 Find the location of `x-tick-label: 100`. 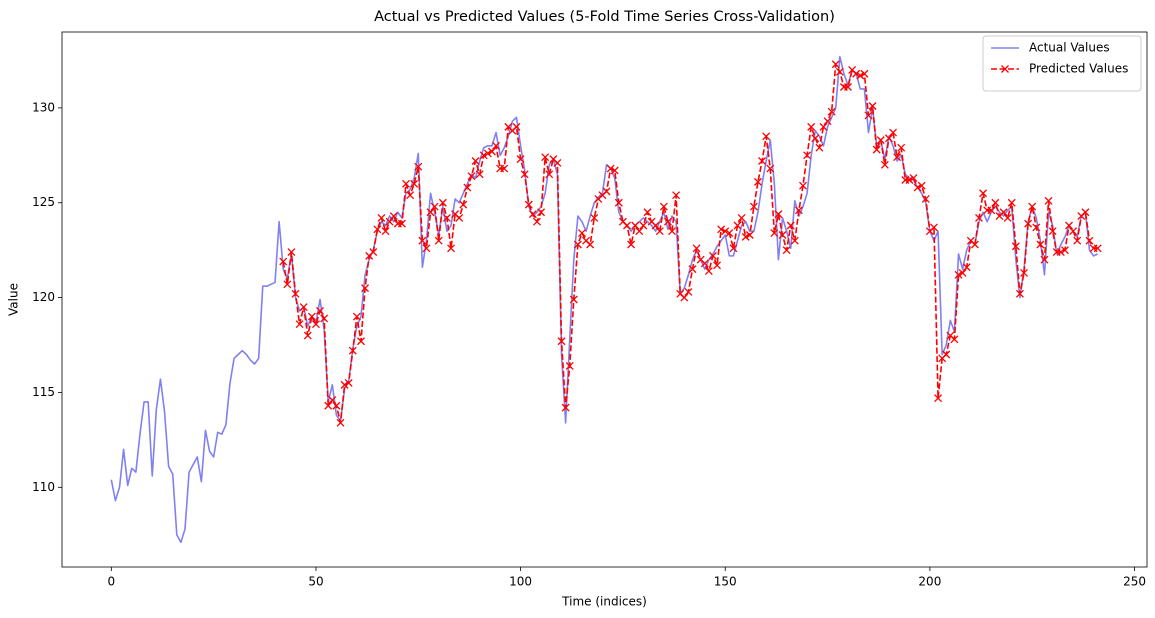

x-tick-label: 100 is located at coordinates (520, 582).